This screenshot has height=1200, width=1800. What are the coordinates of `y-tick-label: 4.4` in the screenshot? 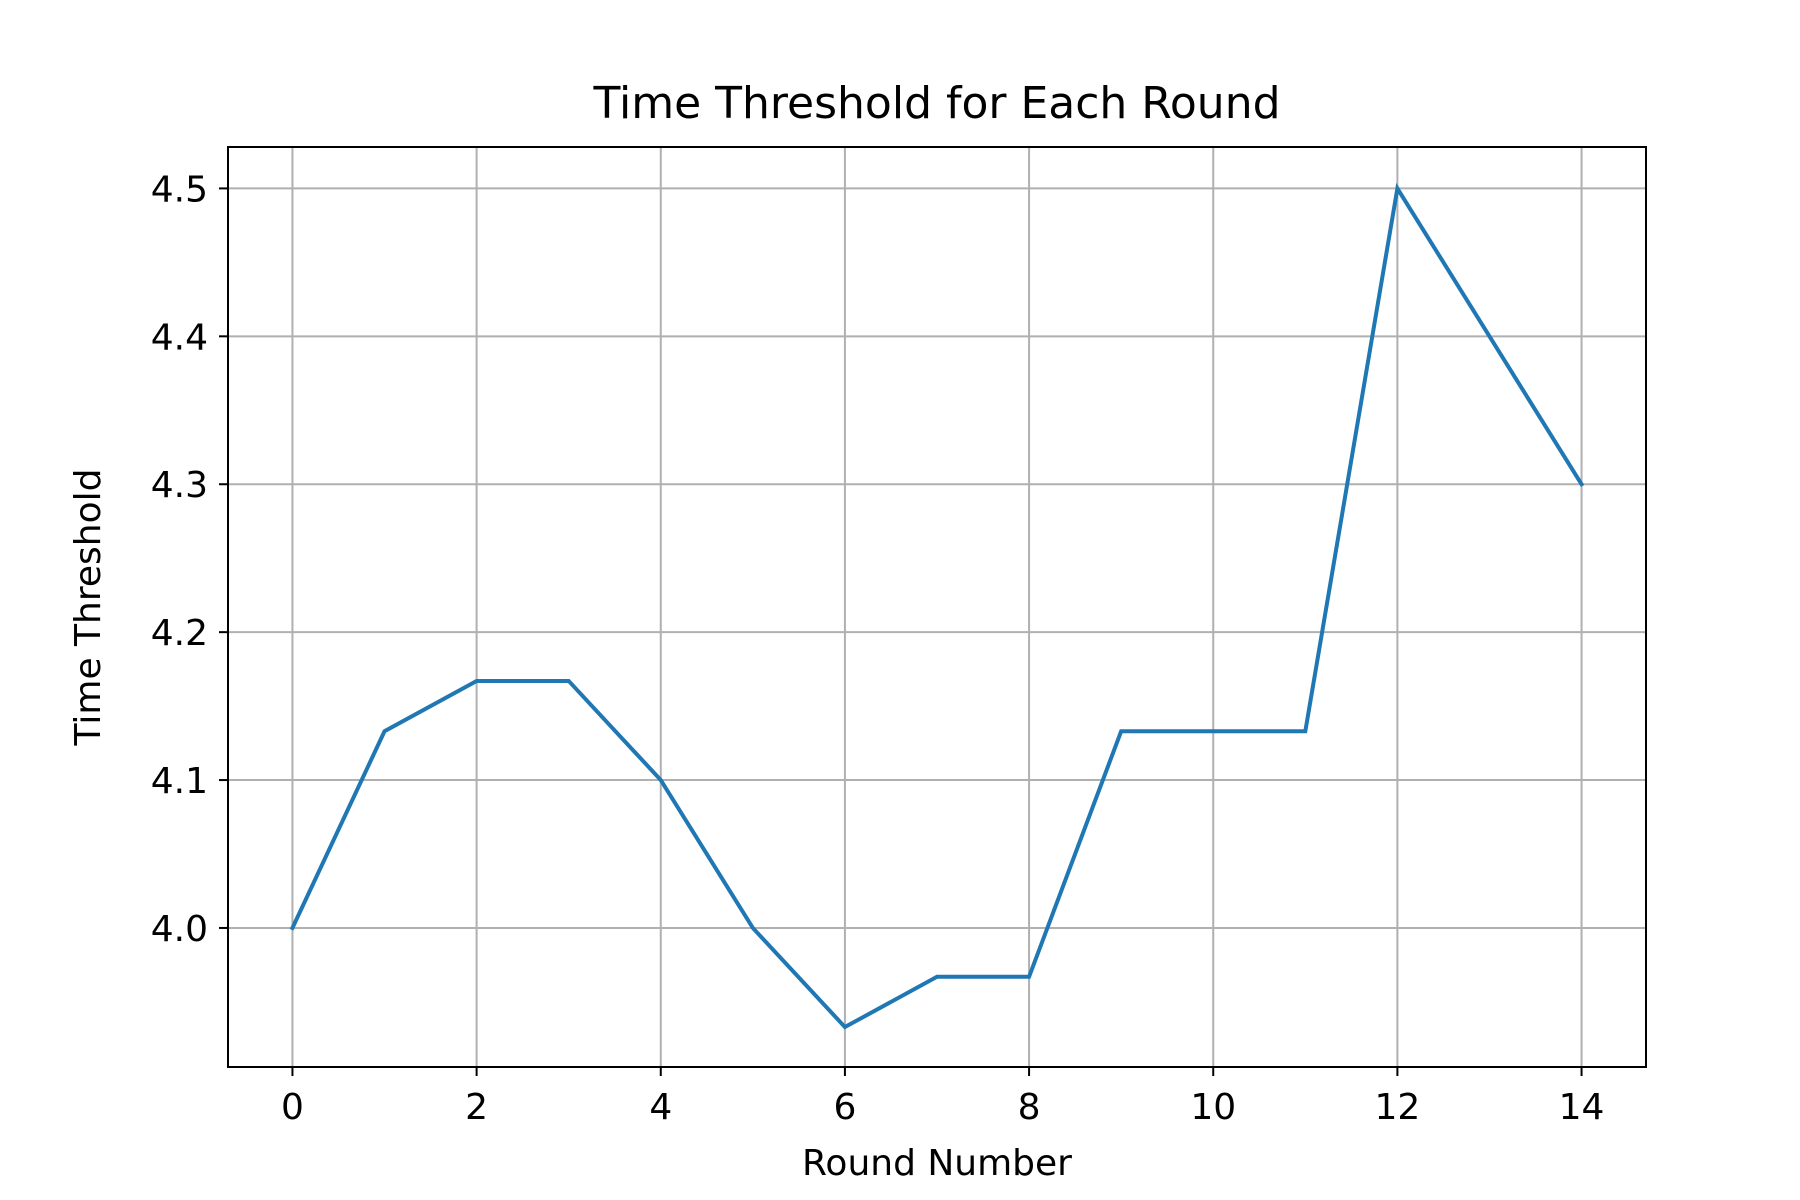 It's located at (179, 337).